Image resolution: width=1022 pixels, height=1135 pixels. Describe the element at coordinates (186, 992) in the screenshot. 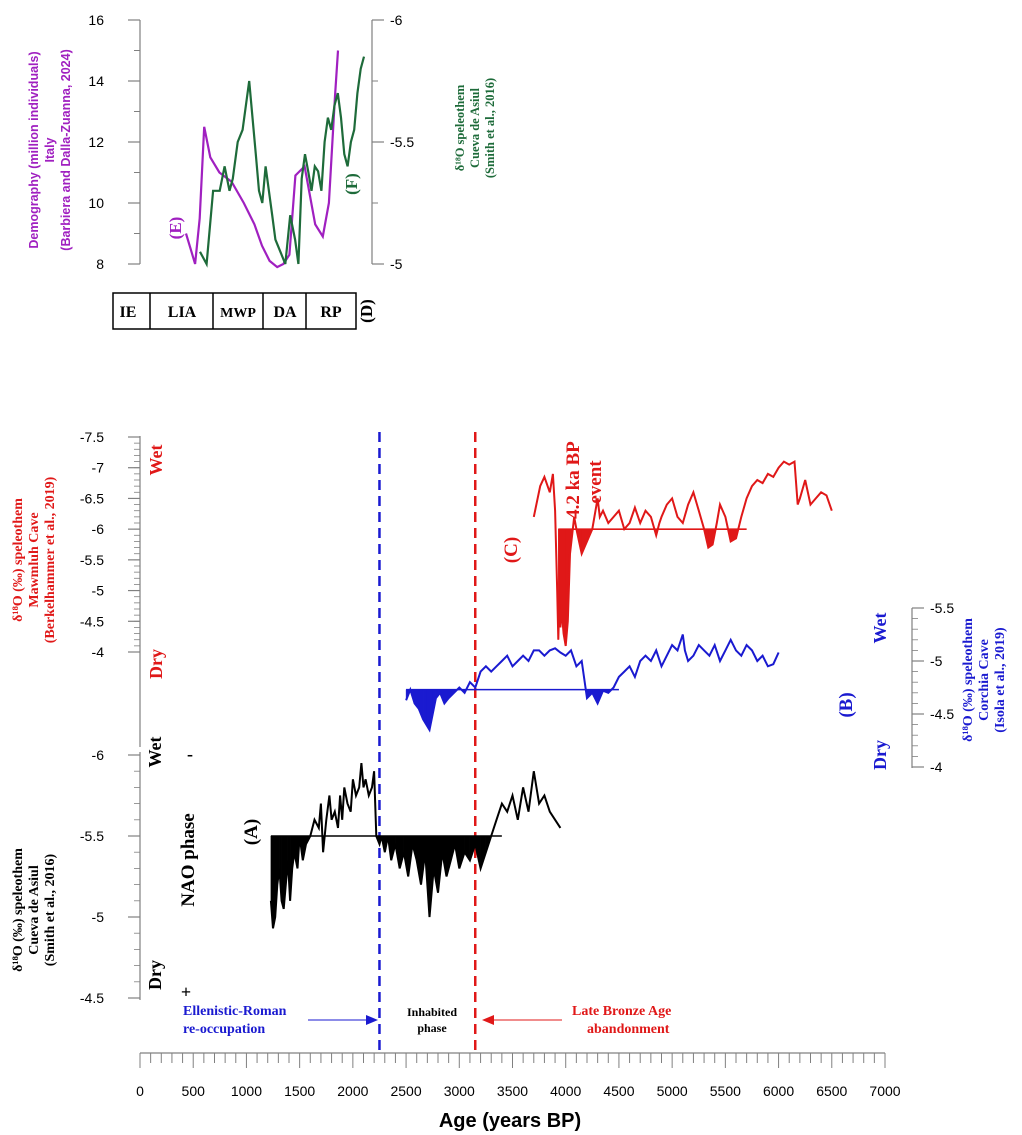

I see `nao-plus: +` at that location.